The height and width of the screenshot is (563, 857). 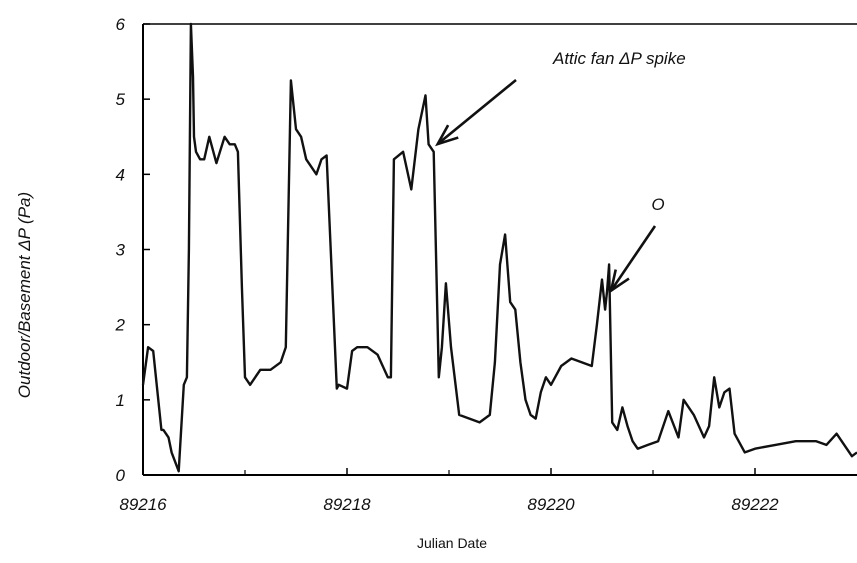 I want to click on y-tick-label: 3, so click(x=121, y=250).